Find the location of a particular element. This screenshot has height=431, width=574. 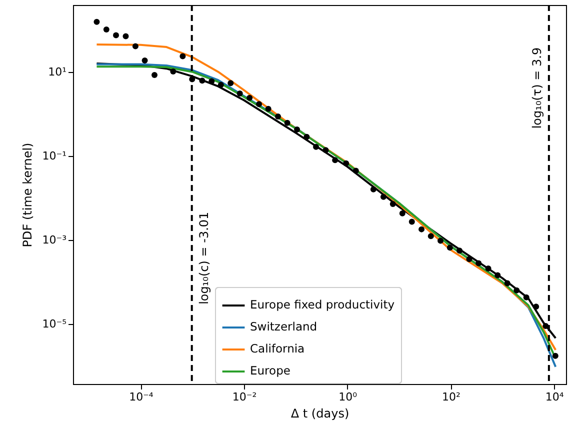

y-tick-label: 10⁻³ is located at coordinates (54, 240).